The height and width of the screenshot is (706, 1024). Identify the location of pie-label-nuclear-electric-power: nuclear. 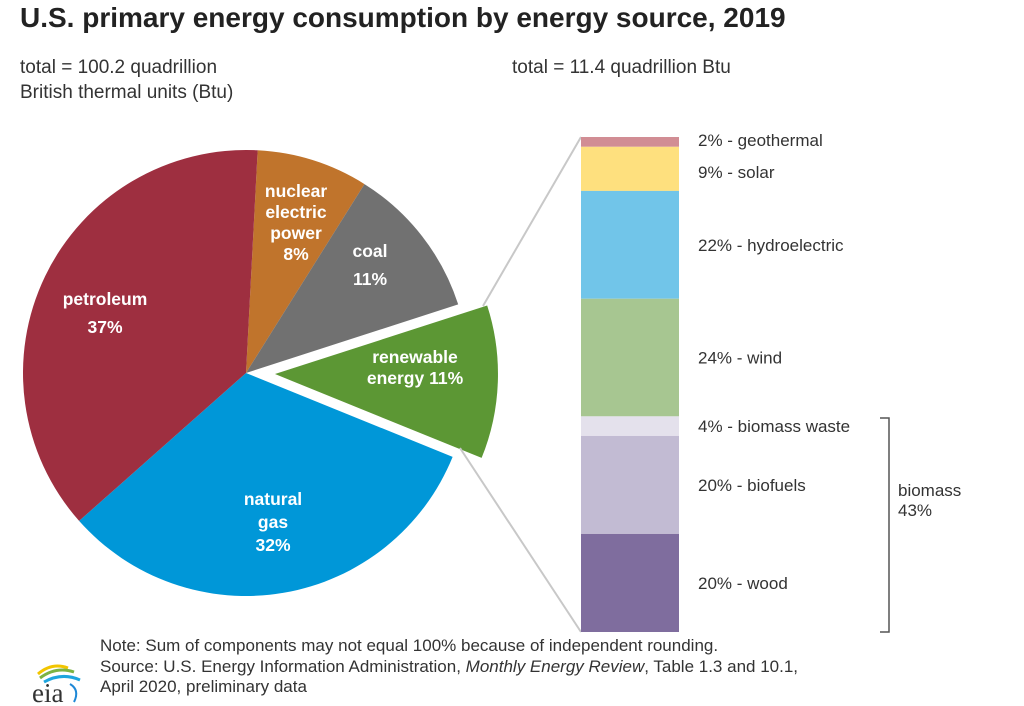
(296, 191).